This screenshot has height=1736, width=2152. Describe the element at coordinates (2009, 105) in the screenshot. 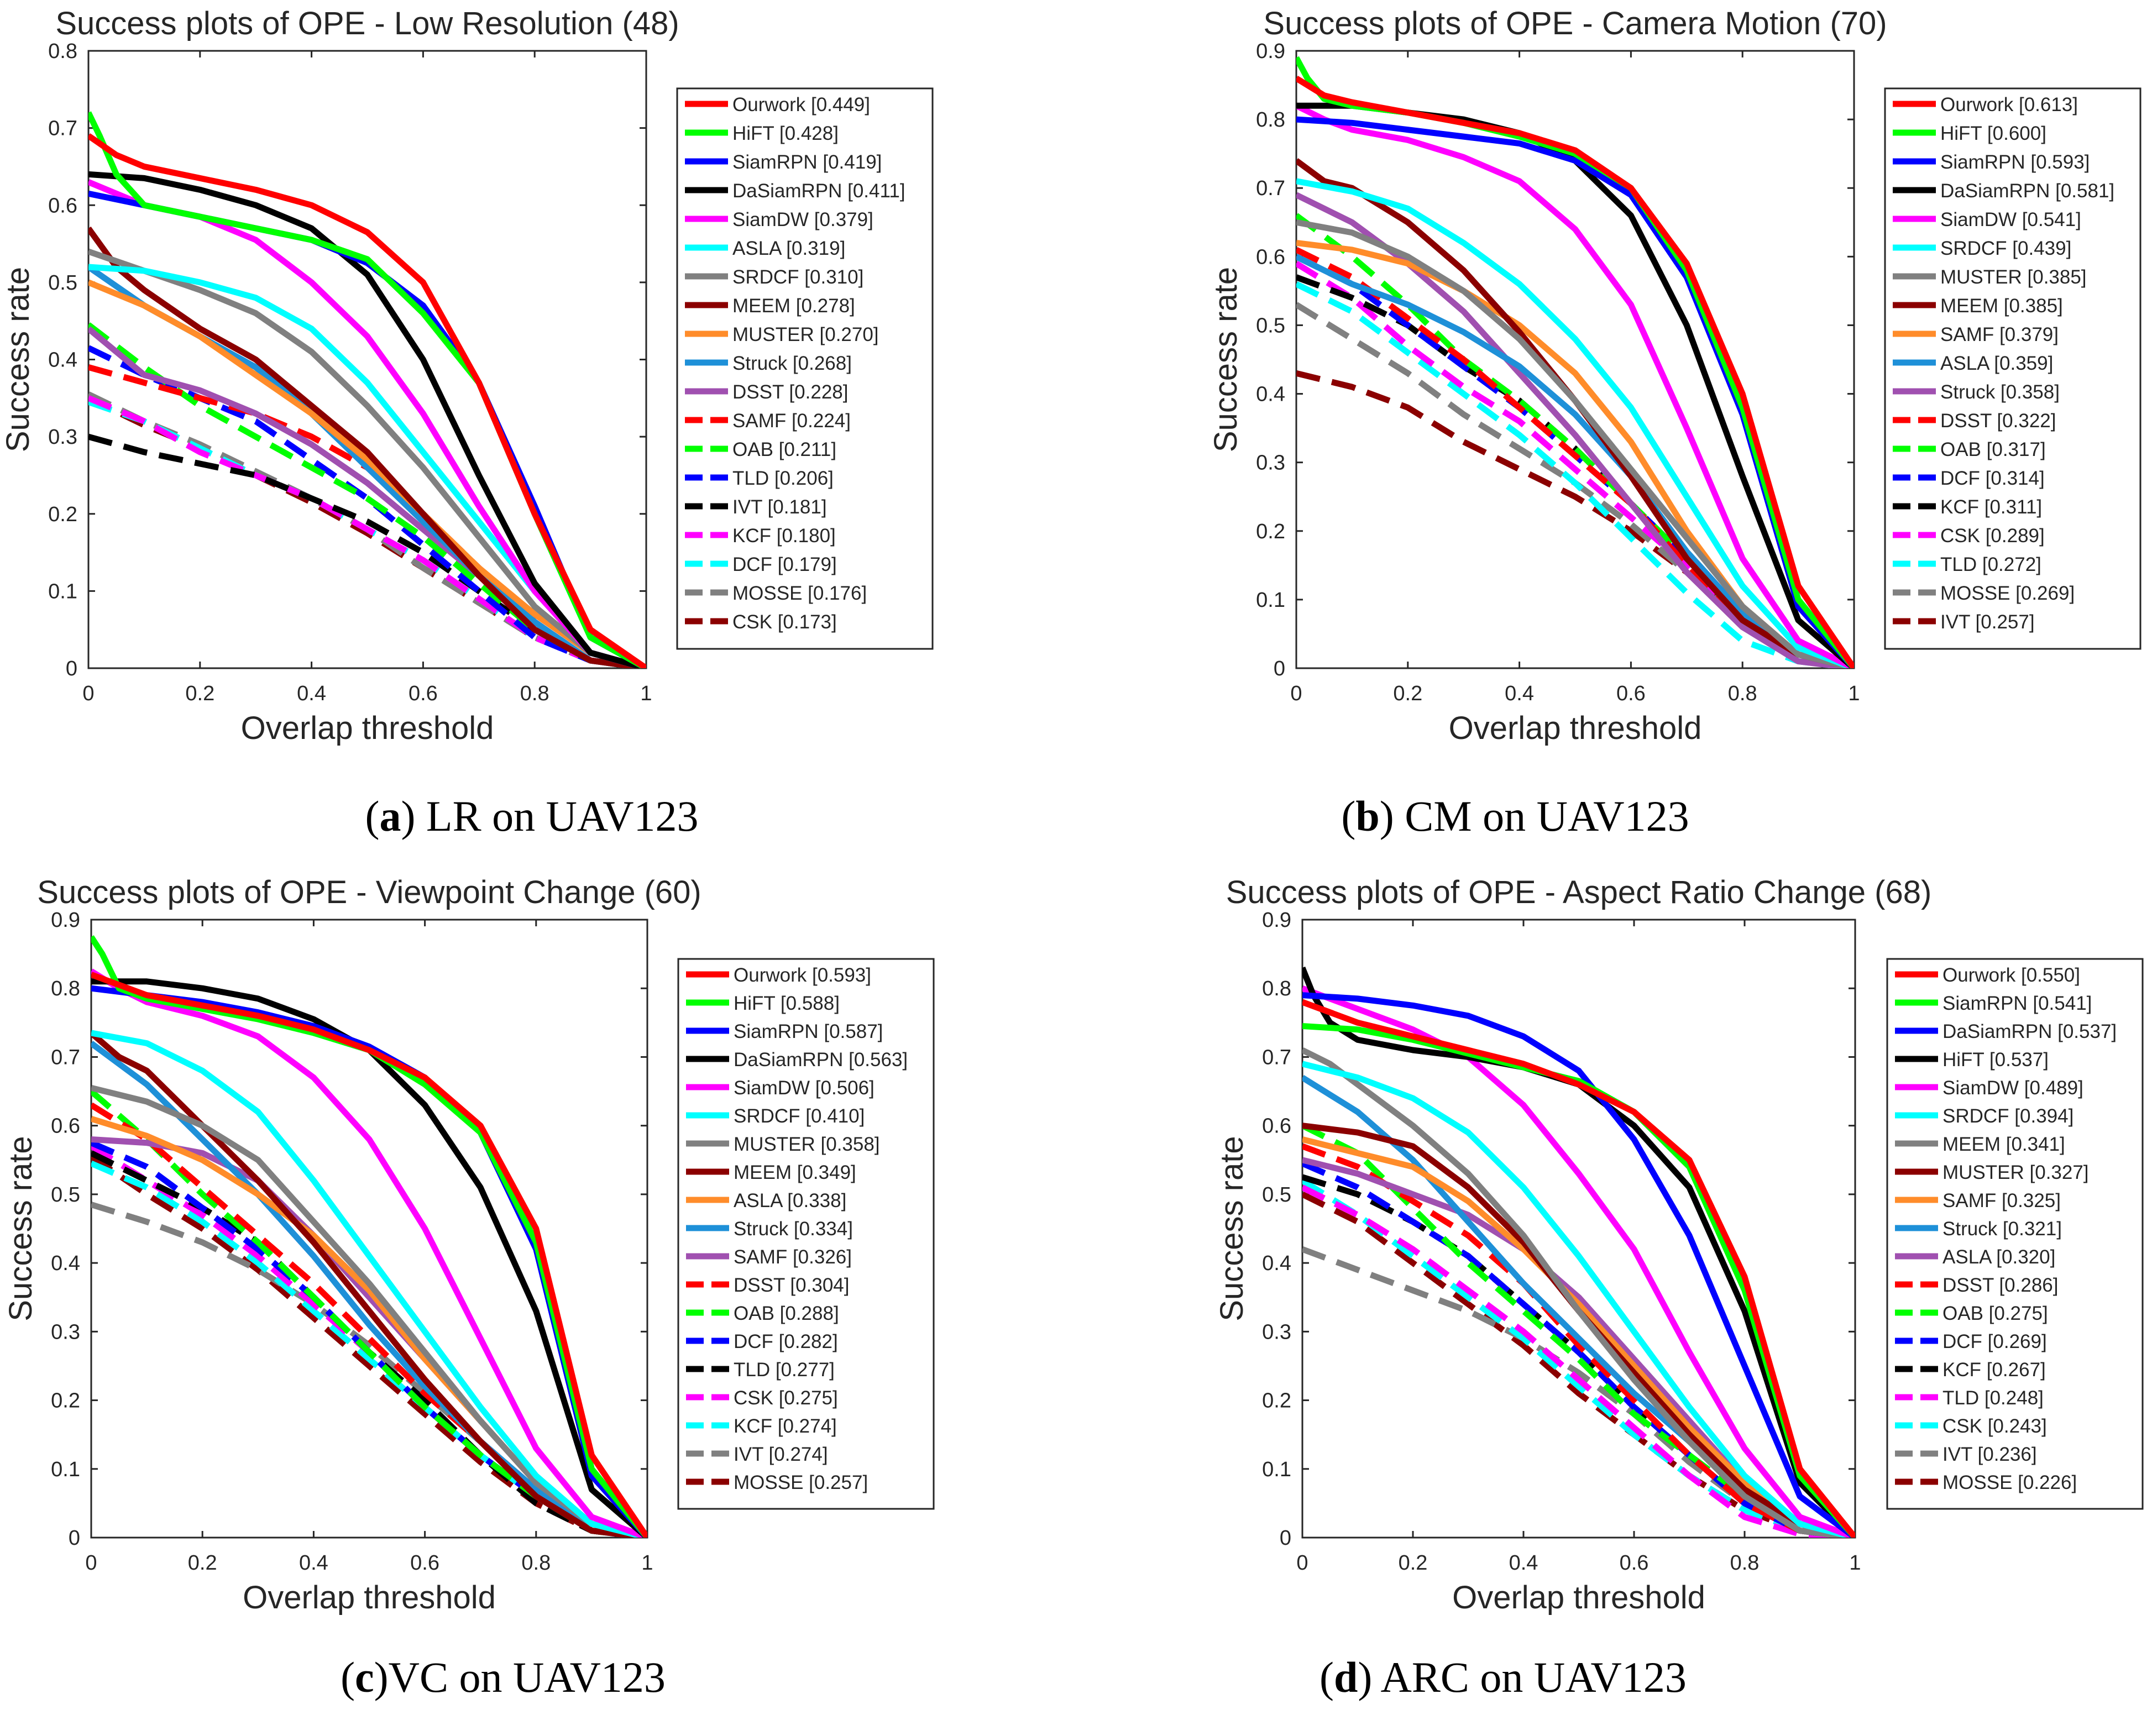

I see `legend-label: Ourwork [0.613]` at that location.